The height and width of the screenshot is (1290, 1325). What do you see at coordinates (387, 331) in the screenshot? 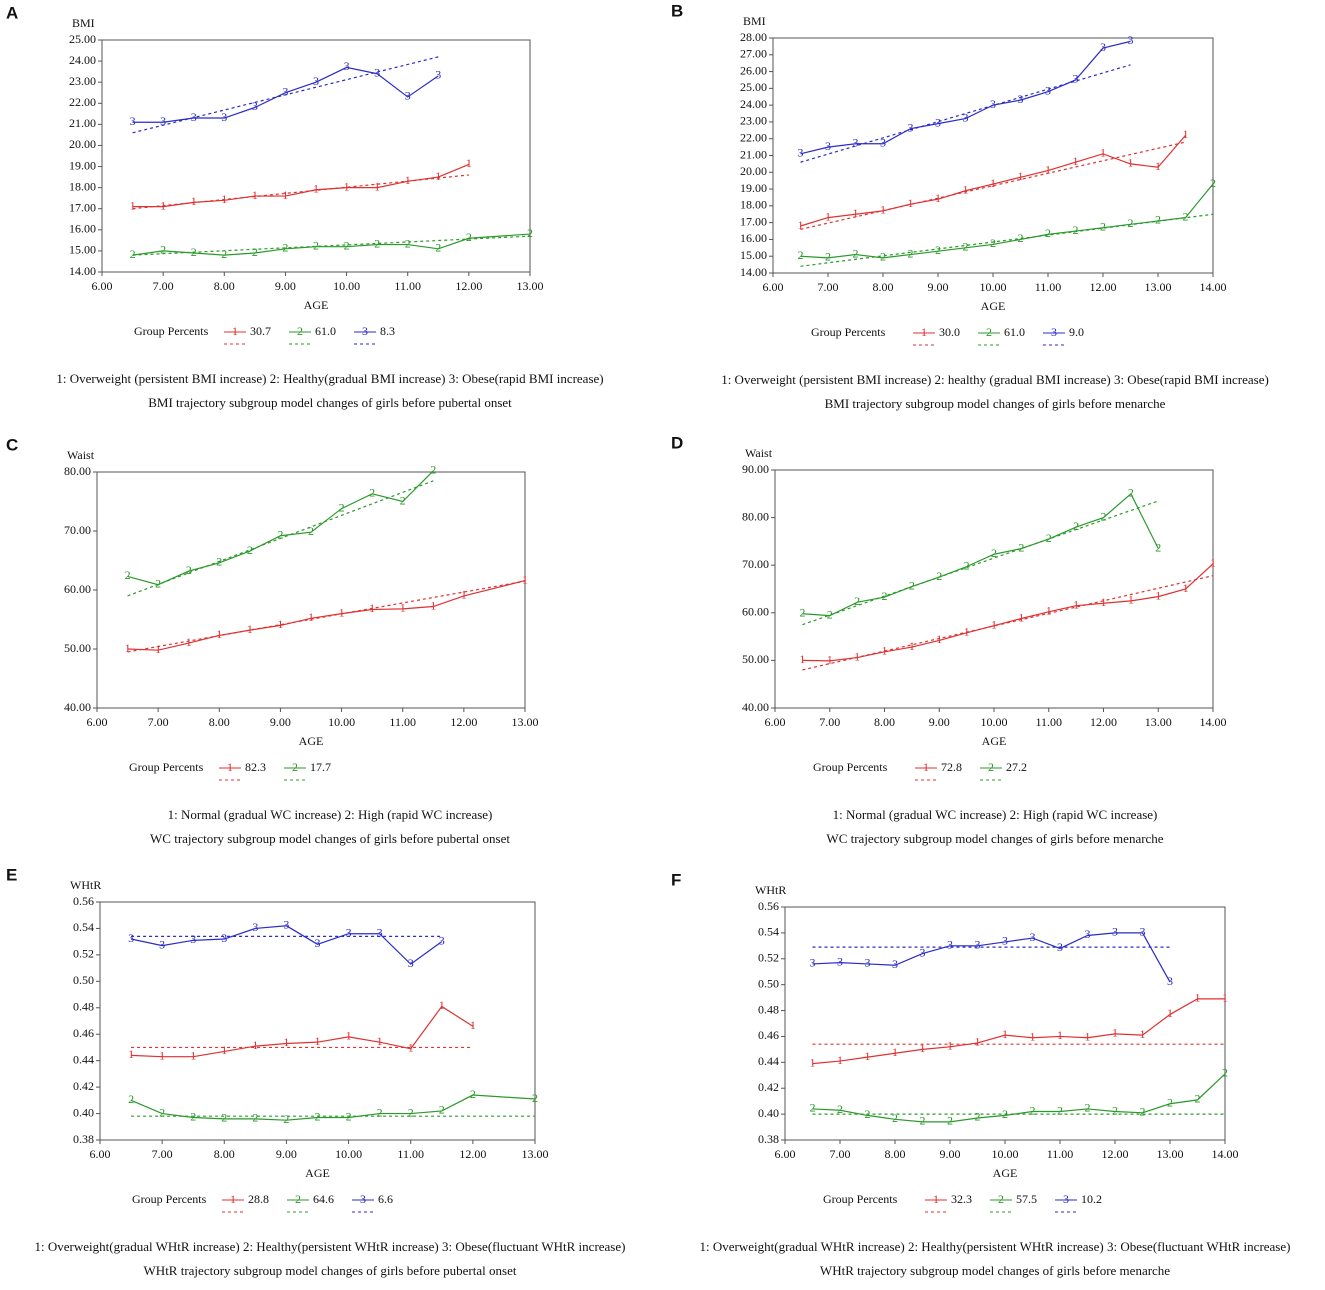
I see `legend-label: 8.3` at bounding box center [387, 331].